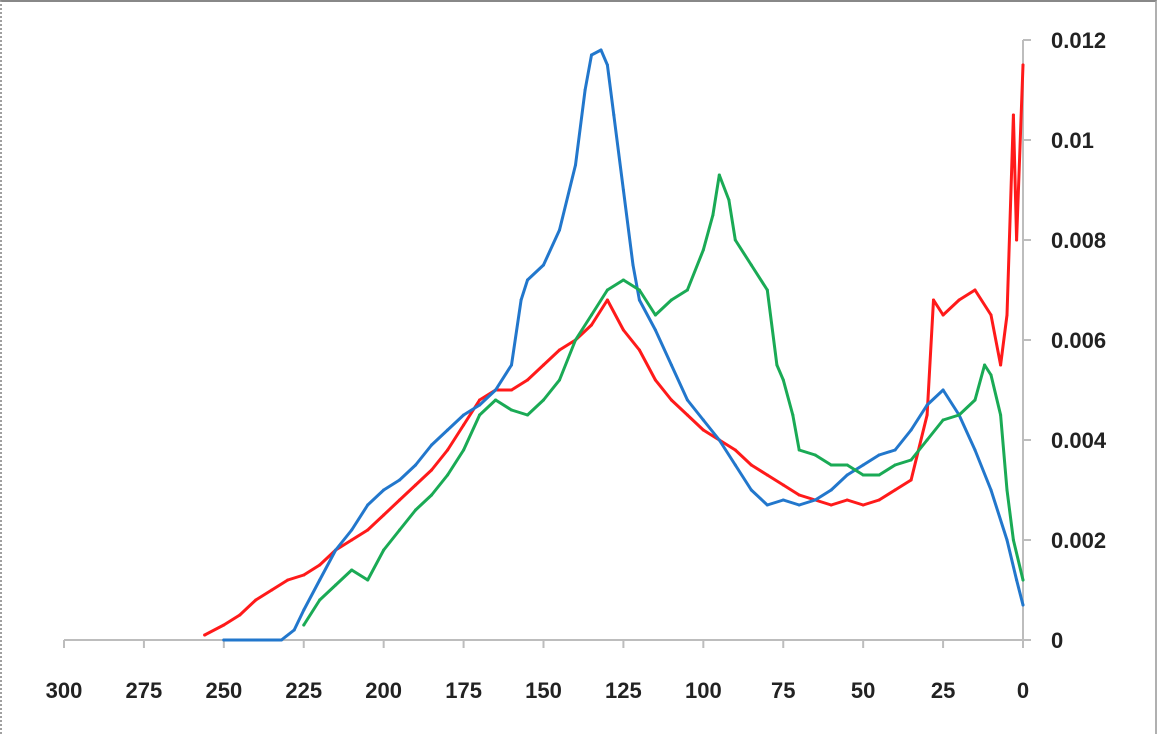 The width and height of the screenshot is (1157, 734). What do you see at coordinates (1078, 40) in the screenshot?
I see `y-tick-label: 0.012` at bounding box center [1078, 40].